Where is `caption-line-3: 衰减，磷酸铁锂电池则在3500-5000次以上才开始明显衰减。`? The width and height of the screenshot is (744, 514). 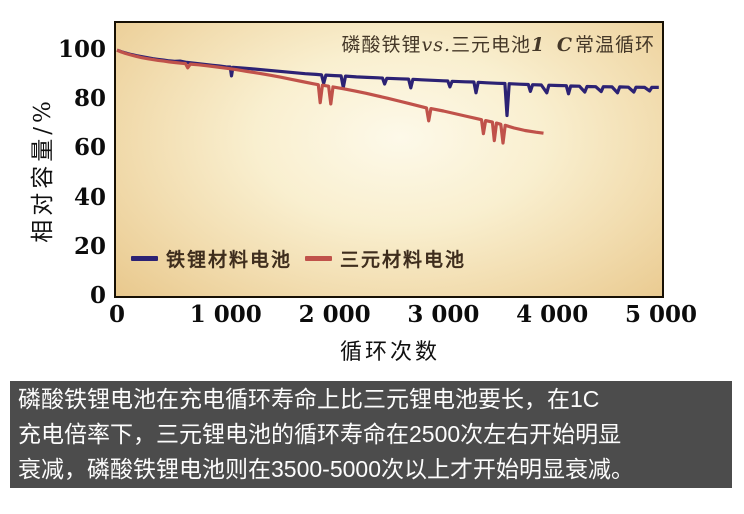 caption-line-3: 衰减，磷酸铁锂电池则在3500-5000次以上才开始明显衰减。 is located at coordinates (326, 469).